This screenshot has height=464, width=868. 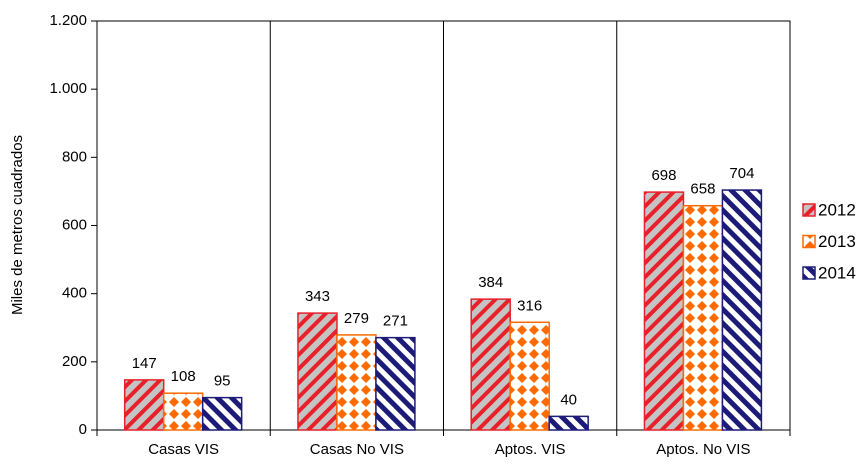 What do you see at coordinates (74, 293) in the screenshot?
I see `y-tick-label: 400` at bounding box center [74, 293].